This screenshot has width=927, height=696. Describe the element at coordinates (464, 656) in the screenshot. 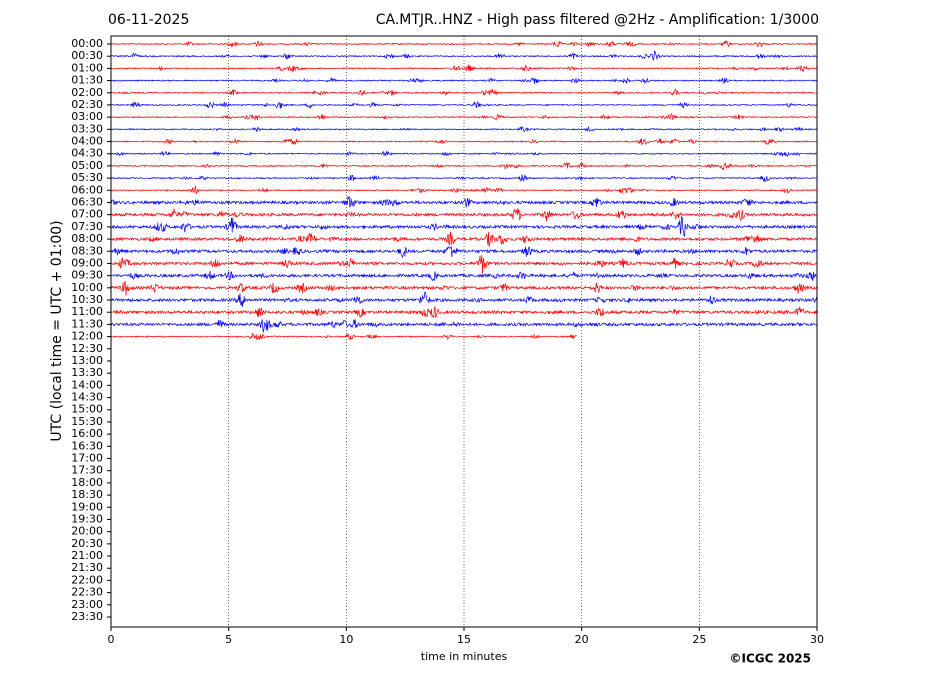

I see `x-axis-label: time in minutes` at that location.